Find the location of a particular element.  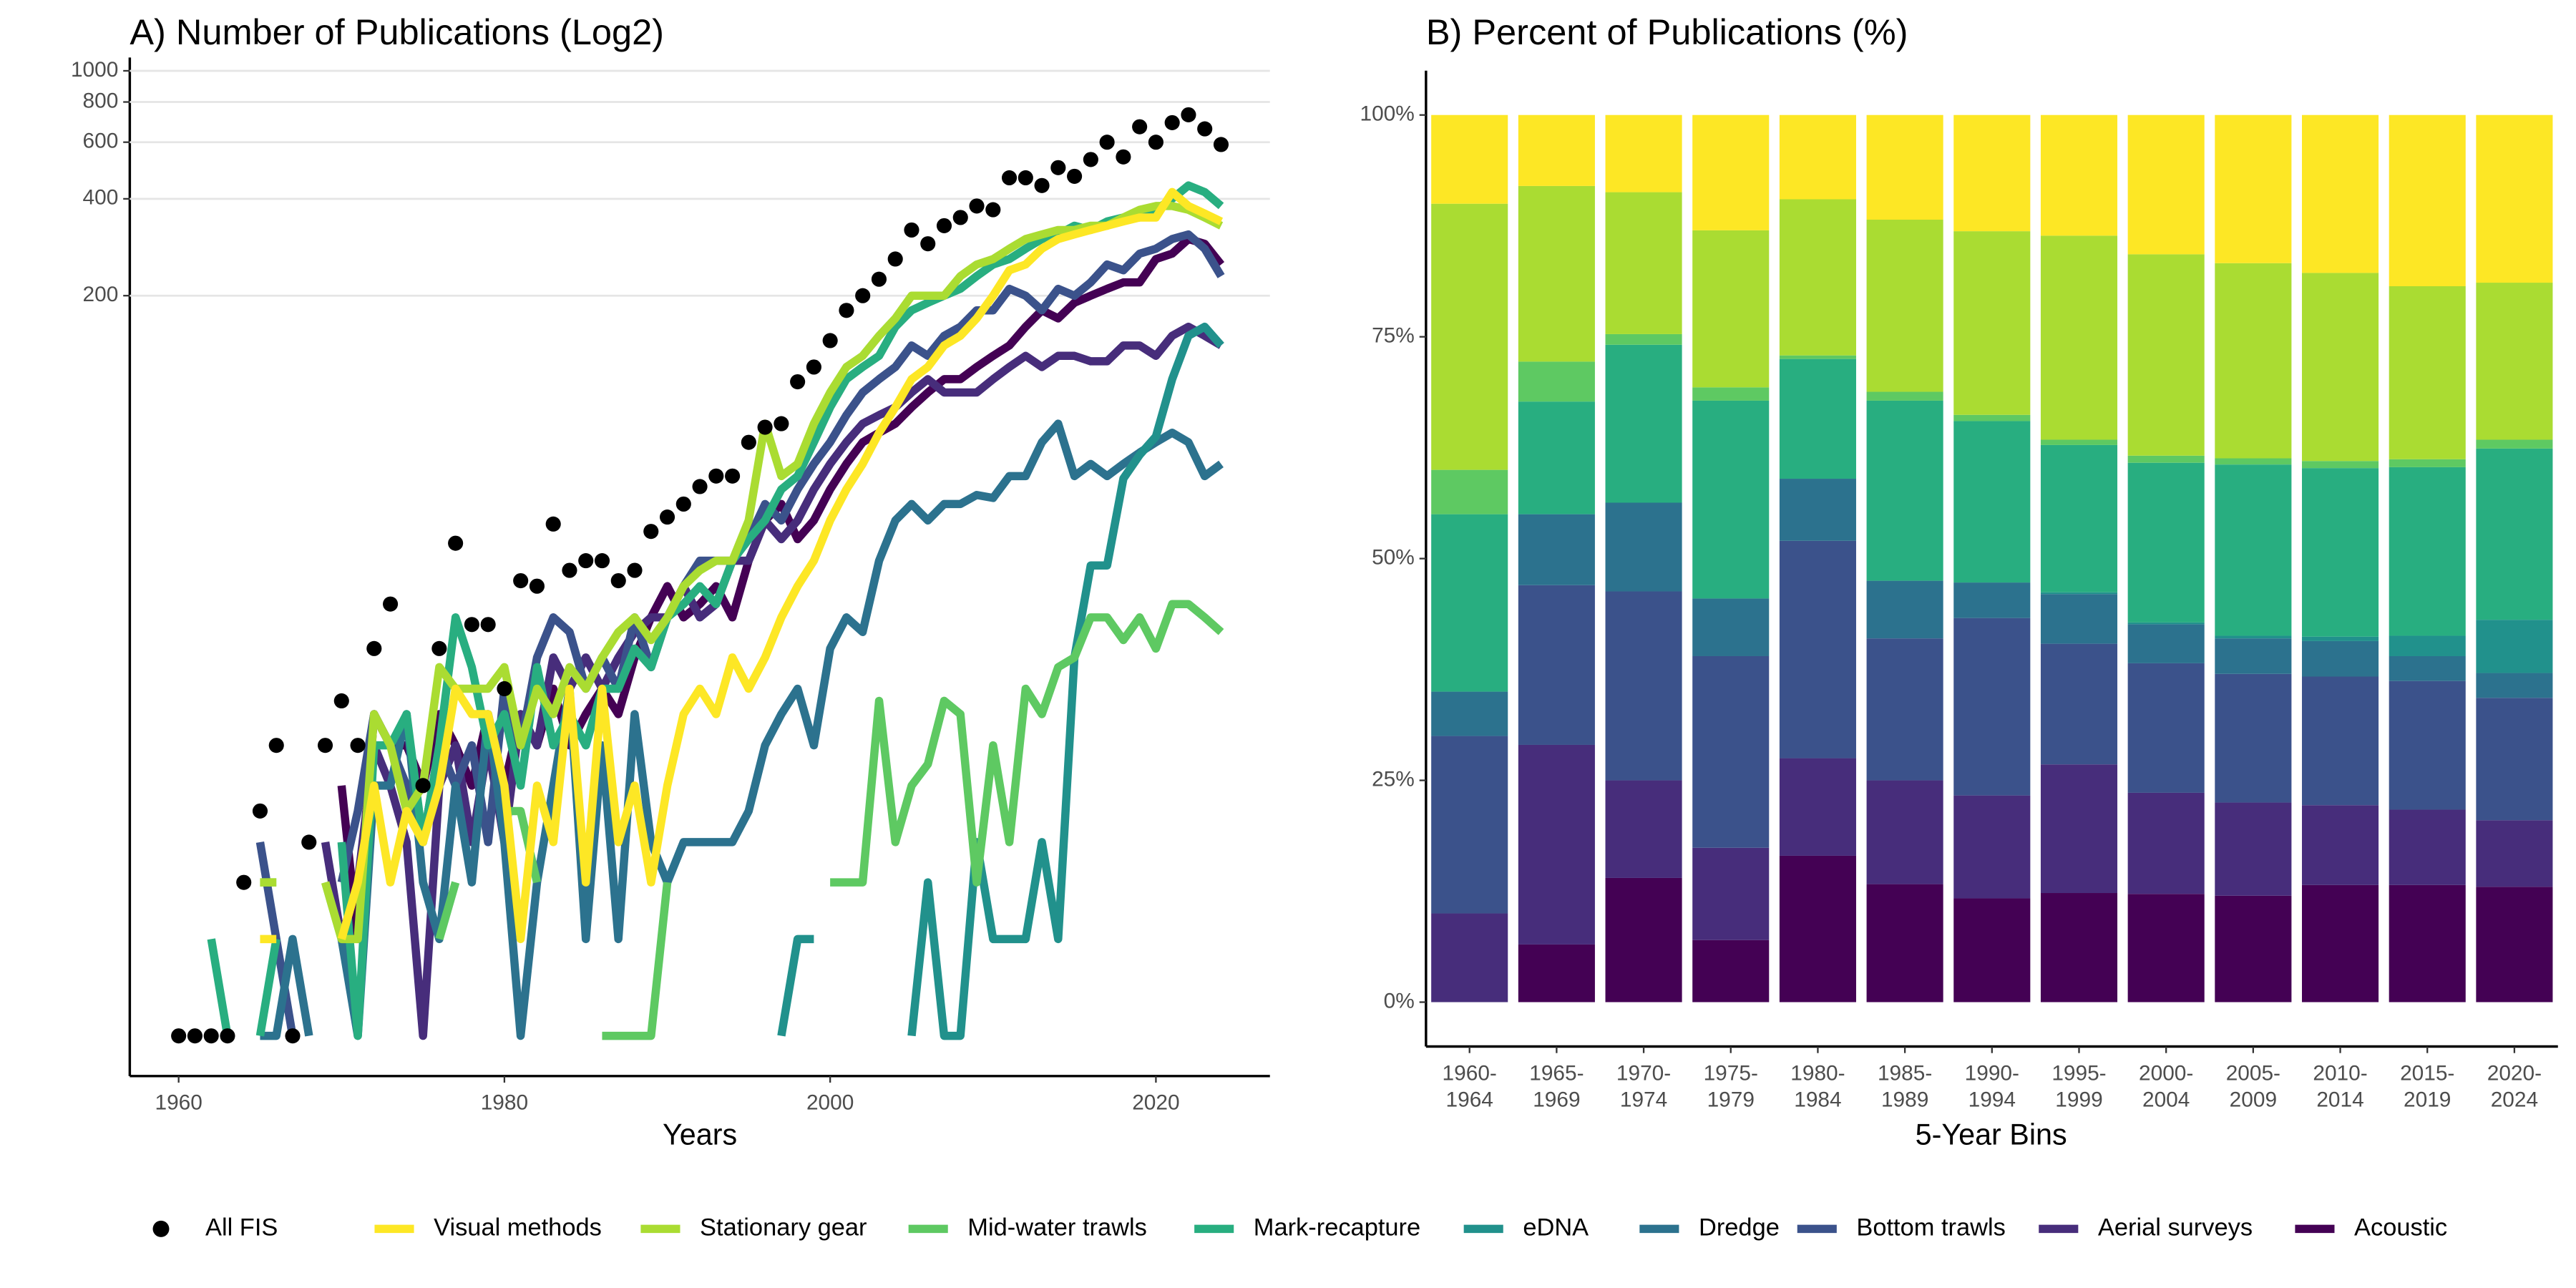

x-tick-label: 1970- 1974 is located at coordinates (1643, 1086).